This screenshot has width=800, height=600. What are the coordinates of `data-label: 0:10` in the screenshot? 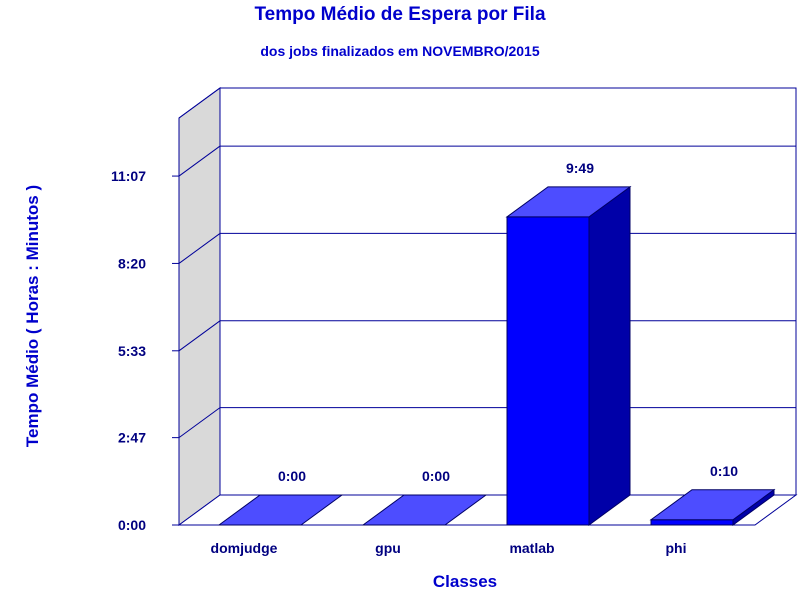 It's located at (724, 471).